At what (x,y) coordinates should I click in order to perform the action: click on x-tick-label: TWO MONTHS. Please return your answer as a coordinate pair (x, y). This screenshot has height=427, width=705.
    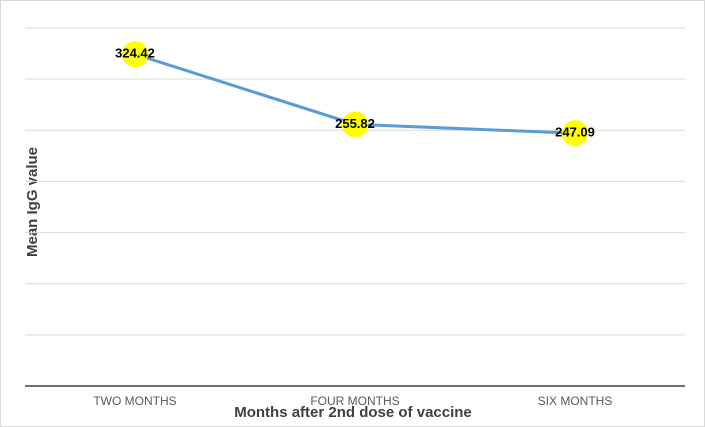
    Looking at the image, I should click on (134, 401).